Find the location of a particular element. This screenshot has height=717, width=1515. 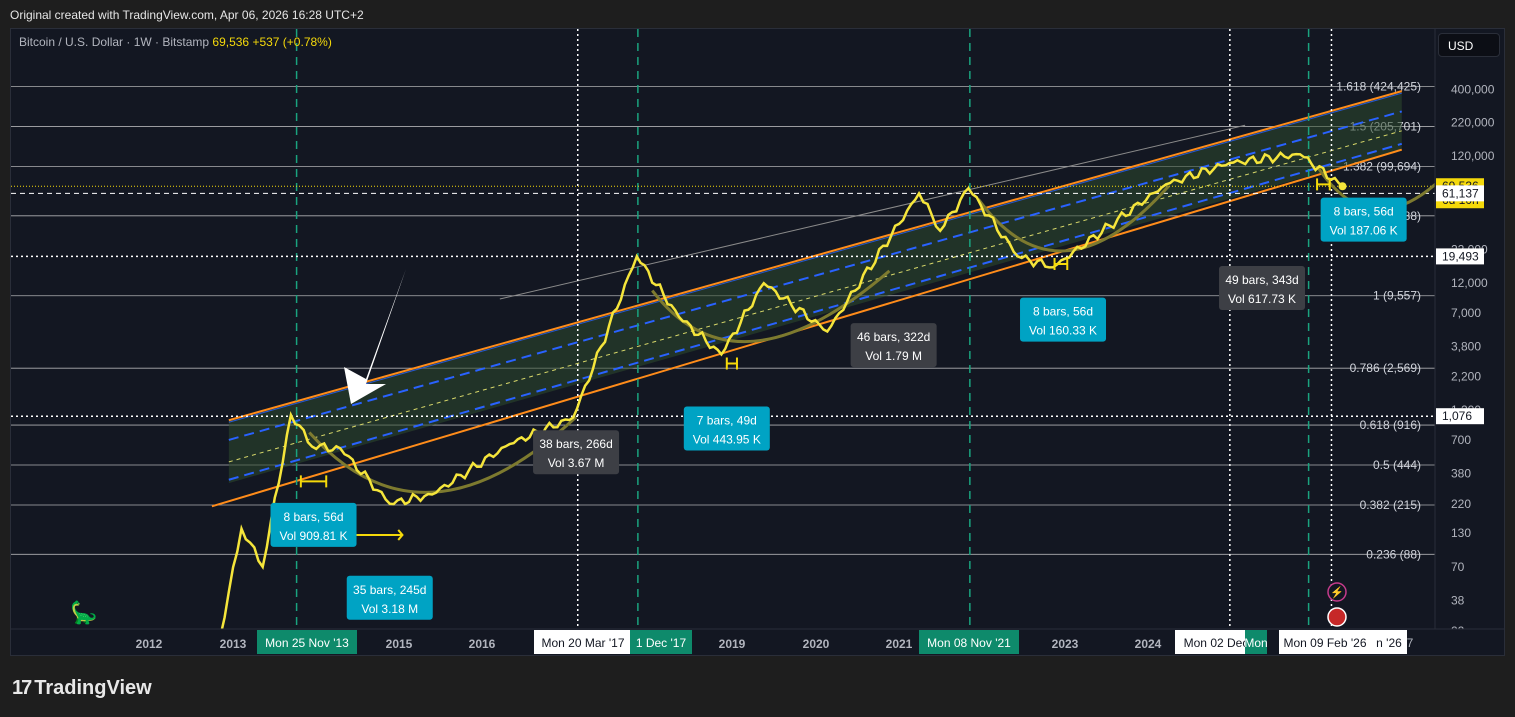

lightning-glyph: ⚡ is located at coordinates (1337, 592).